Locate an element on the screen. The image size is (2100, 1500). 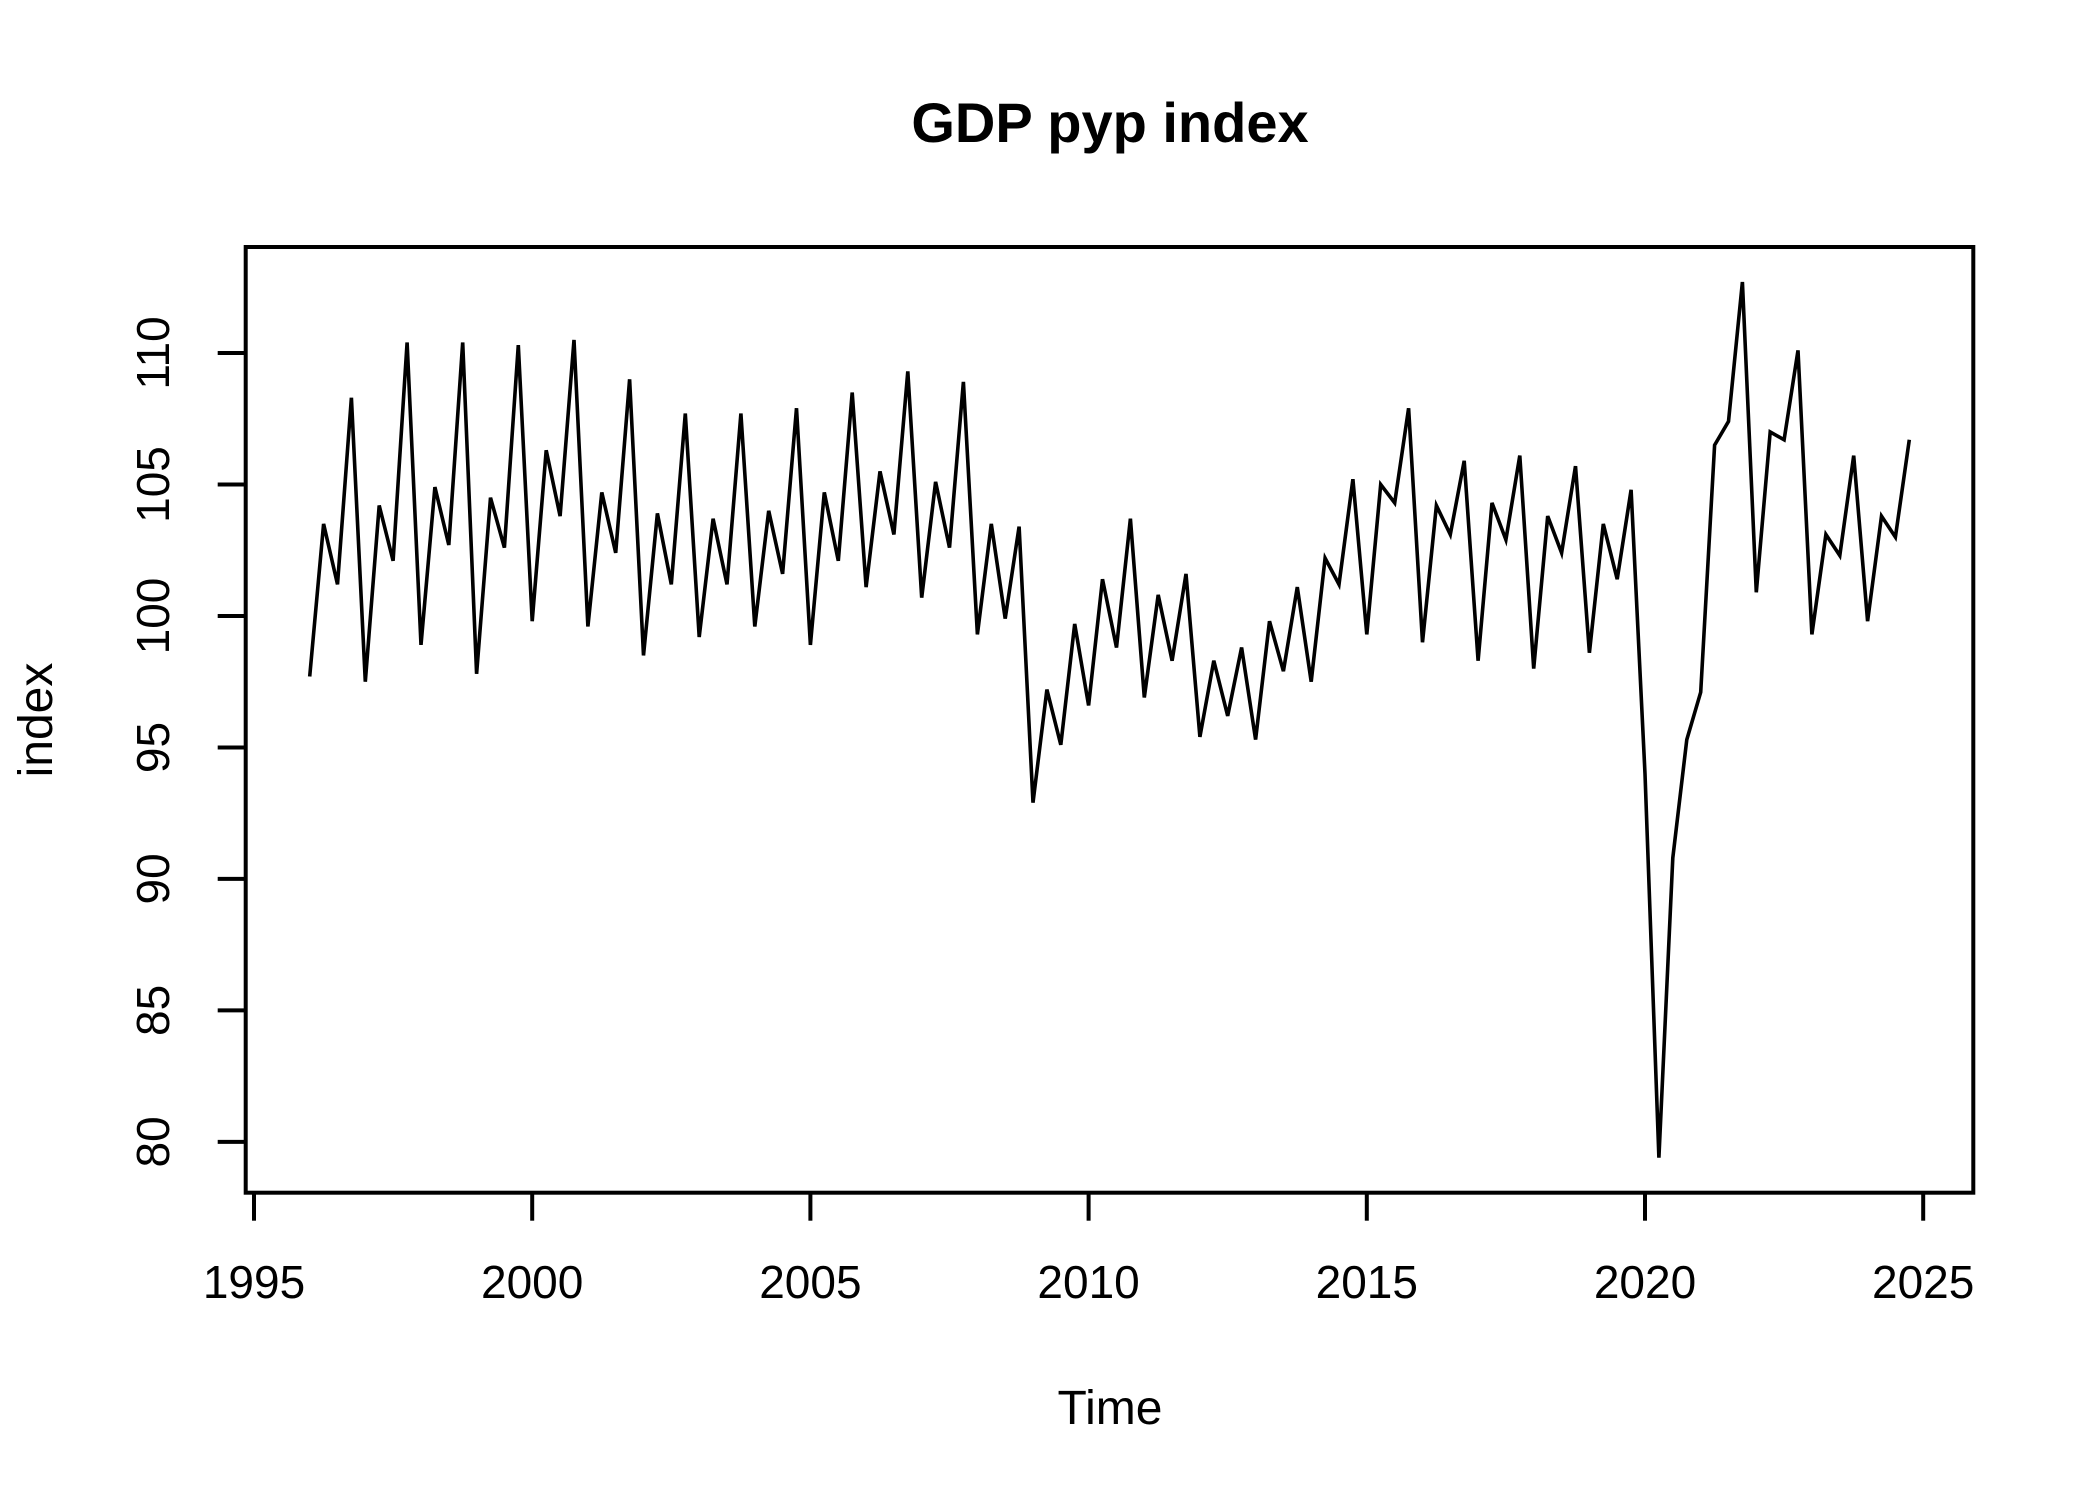
y-tick-label: 110 is located at coordinates (153, 352).